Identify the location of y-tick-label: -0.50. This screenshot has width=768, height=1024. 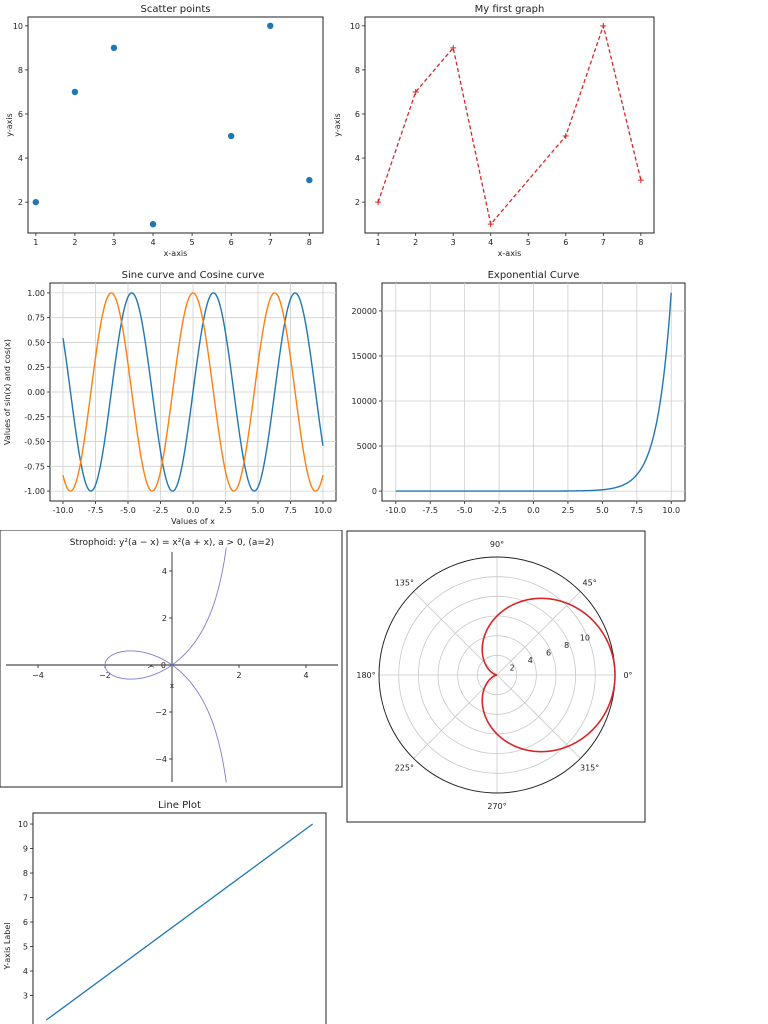
(34, 442).